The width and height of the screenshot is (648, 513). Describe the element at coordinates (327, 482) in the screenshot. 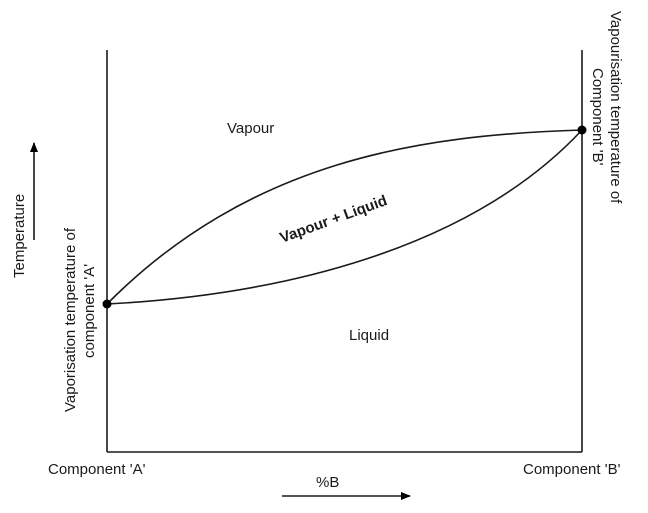

I see `composition-axis-label: %B` at that location.